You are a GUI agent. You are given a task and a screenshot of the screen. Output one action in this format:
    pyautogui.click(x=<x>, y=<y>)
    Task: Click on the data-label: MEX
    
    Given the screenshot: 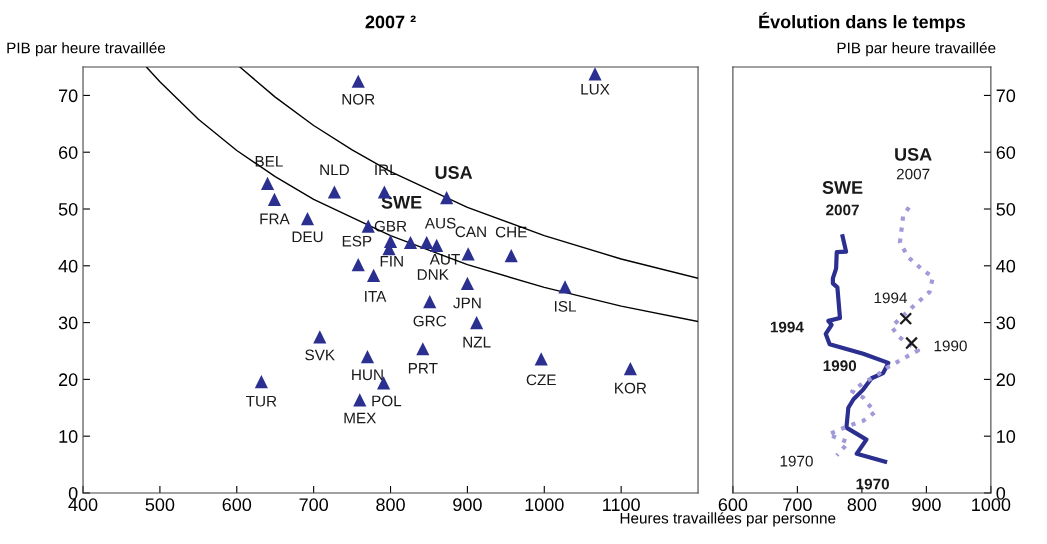 What is the action you would take?
    pyautogui.click(x=360, y=418)
    